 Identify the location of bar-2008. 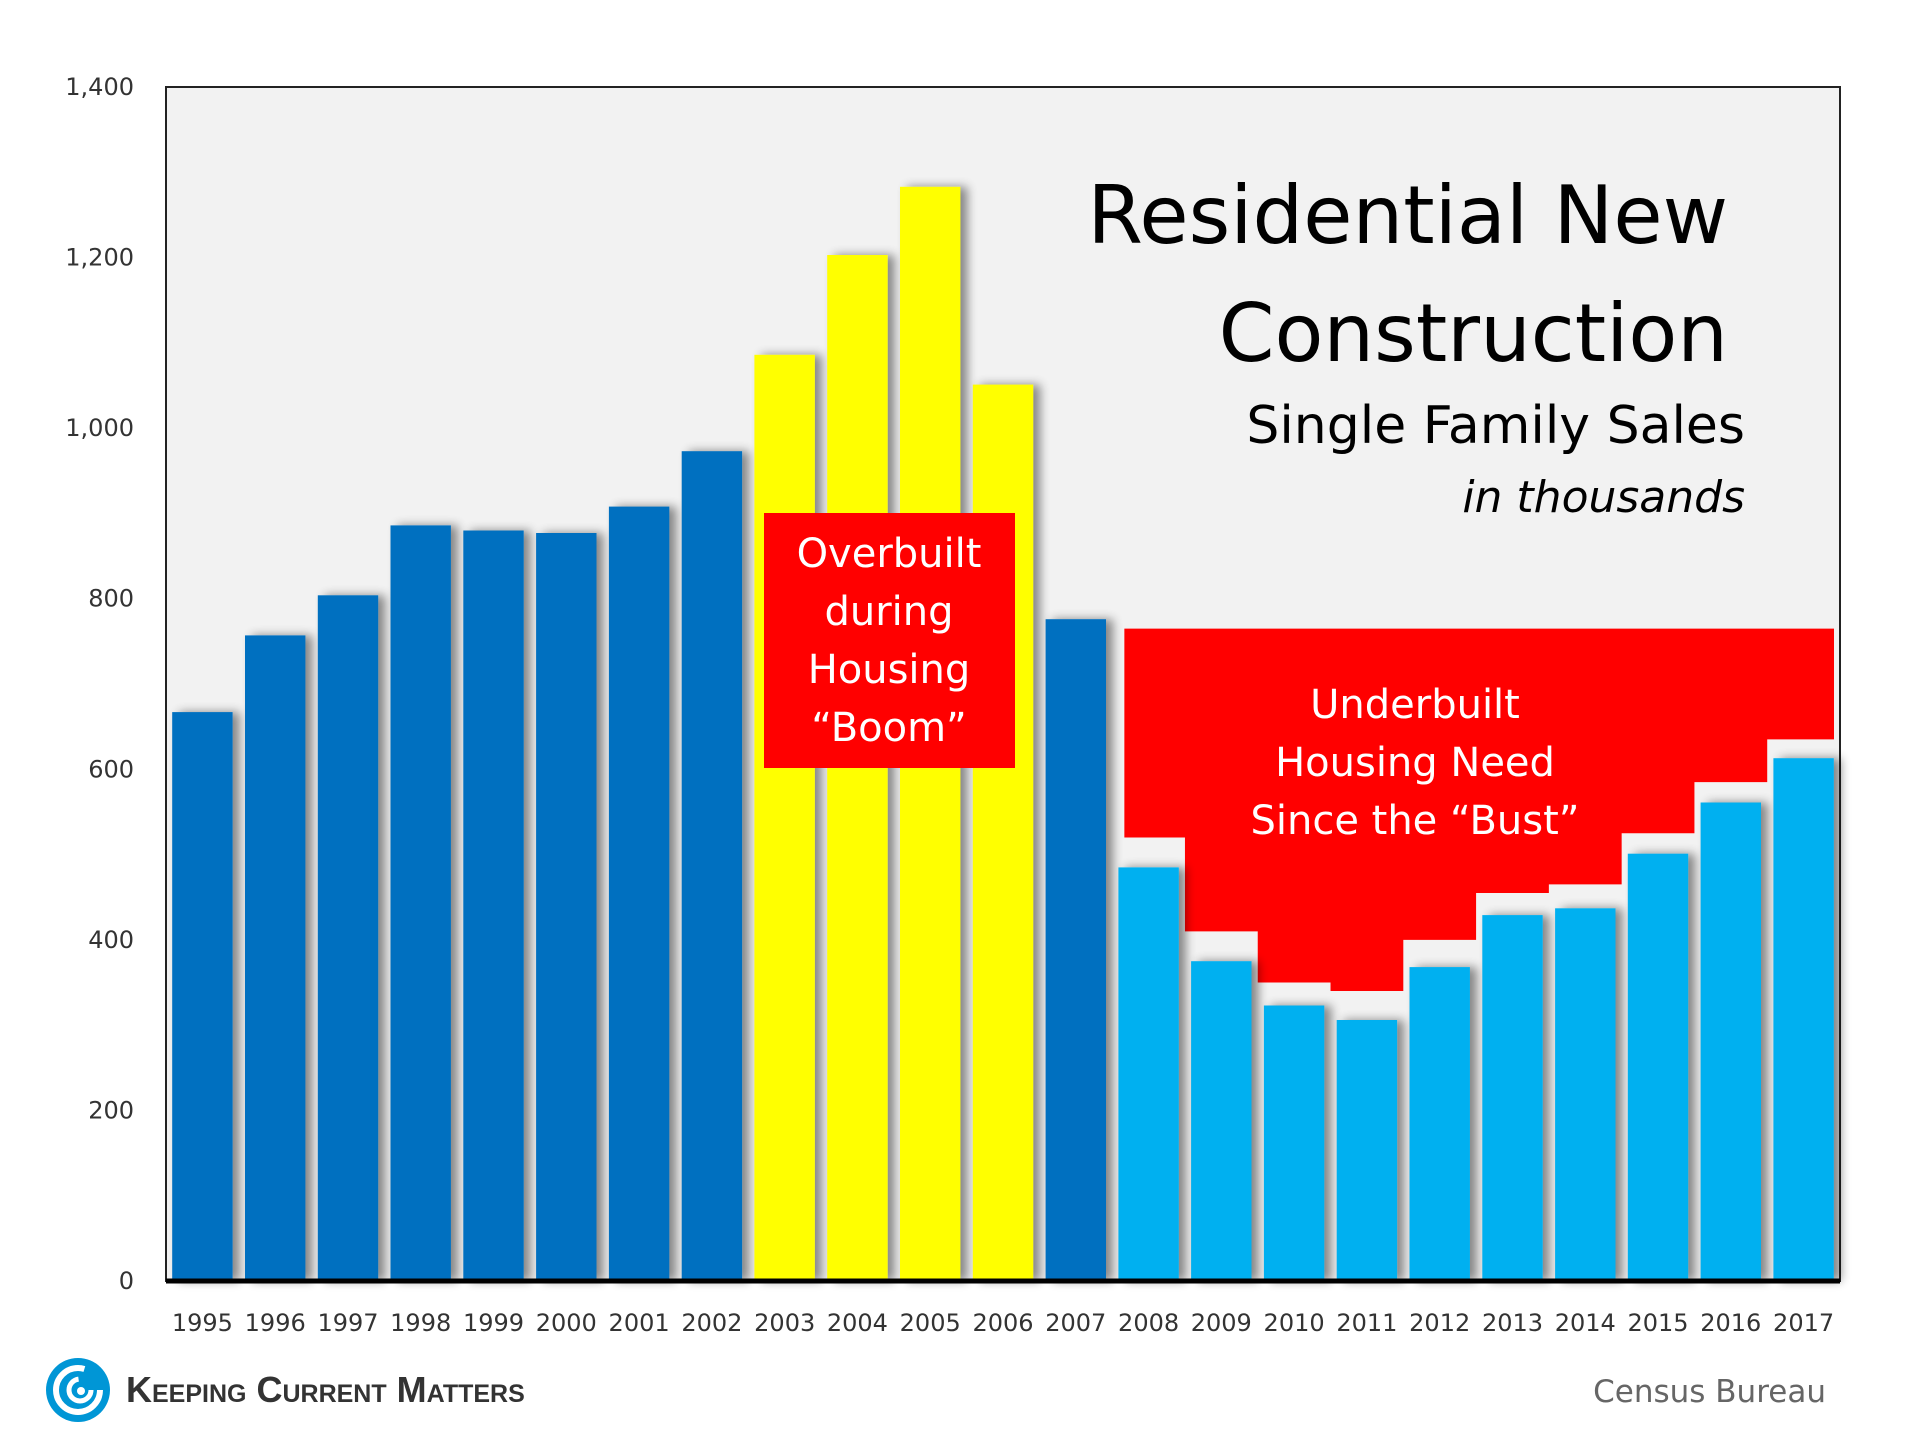
(1148, 1074).